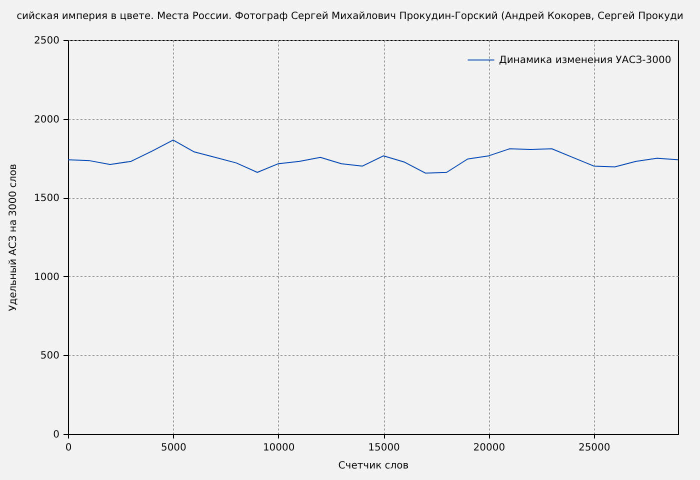 The width and height of the screenshot is (700, 480). What do you see at coordinates (373, 466) in the screenshot?
I see `x-axis-title: Счетчик слов` at bounding box center [373, 466].